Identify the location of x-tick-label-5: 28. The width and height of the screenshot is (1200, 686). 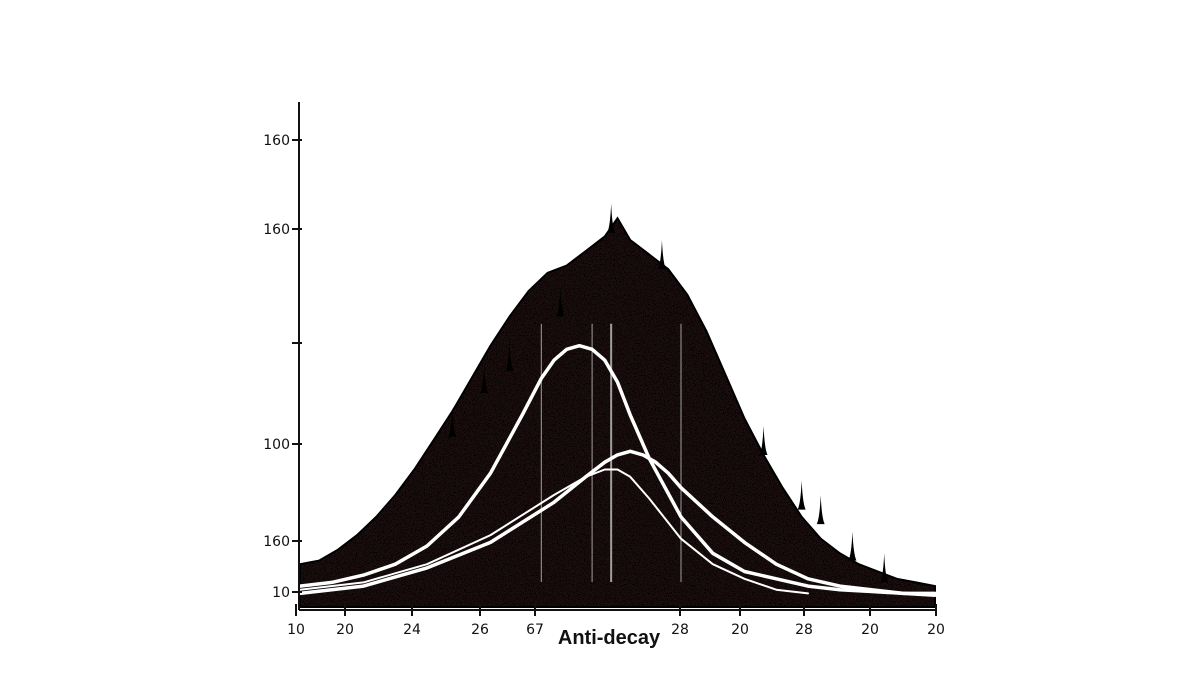
(680, 630).